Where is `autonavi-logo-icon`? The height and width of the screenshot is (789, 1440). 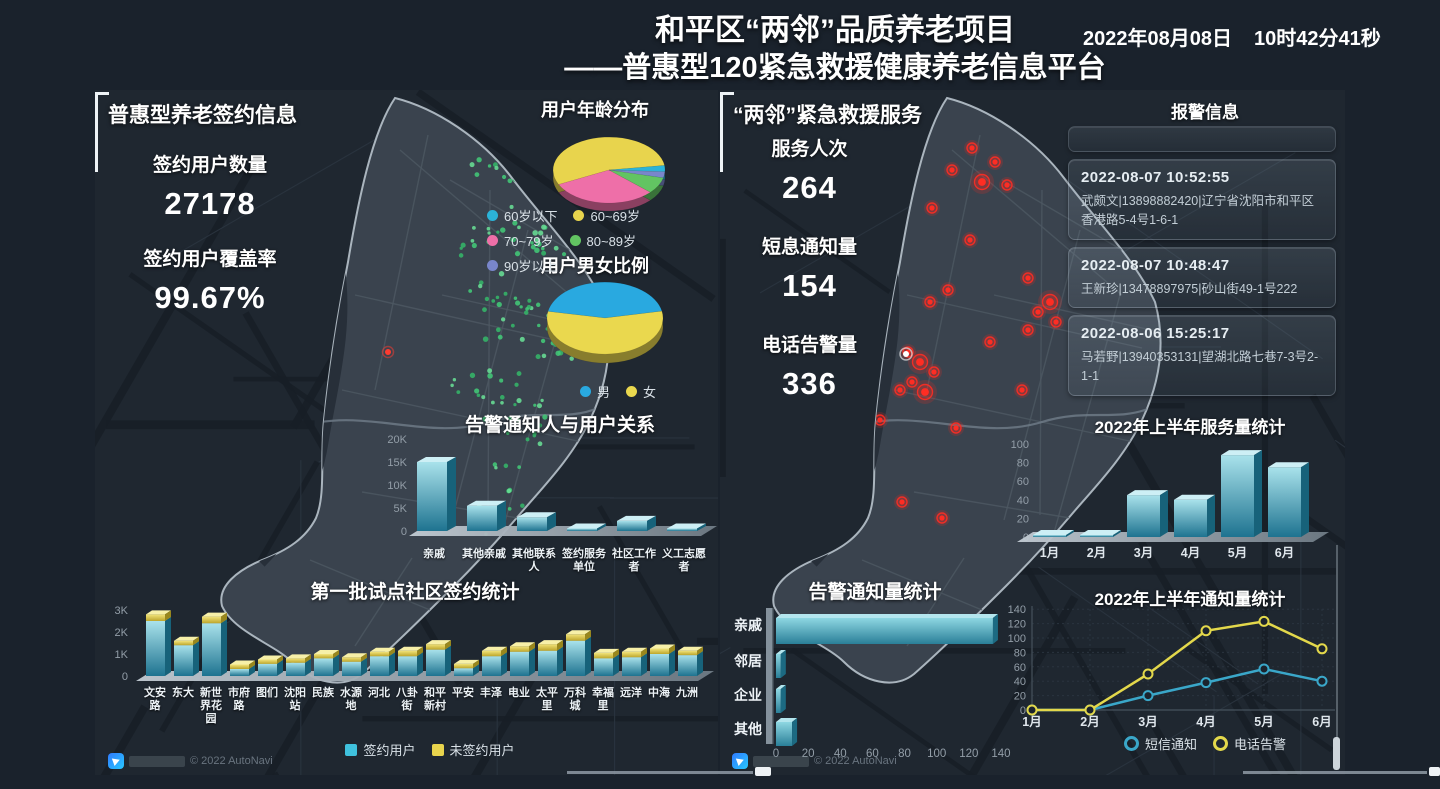 autonavi-logo-icon is located at coordinates (740, 761).